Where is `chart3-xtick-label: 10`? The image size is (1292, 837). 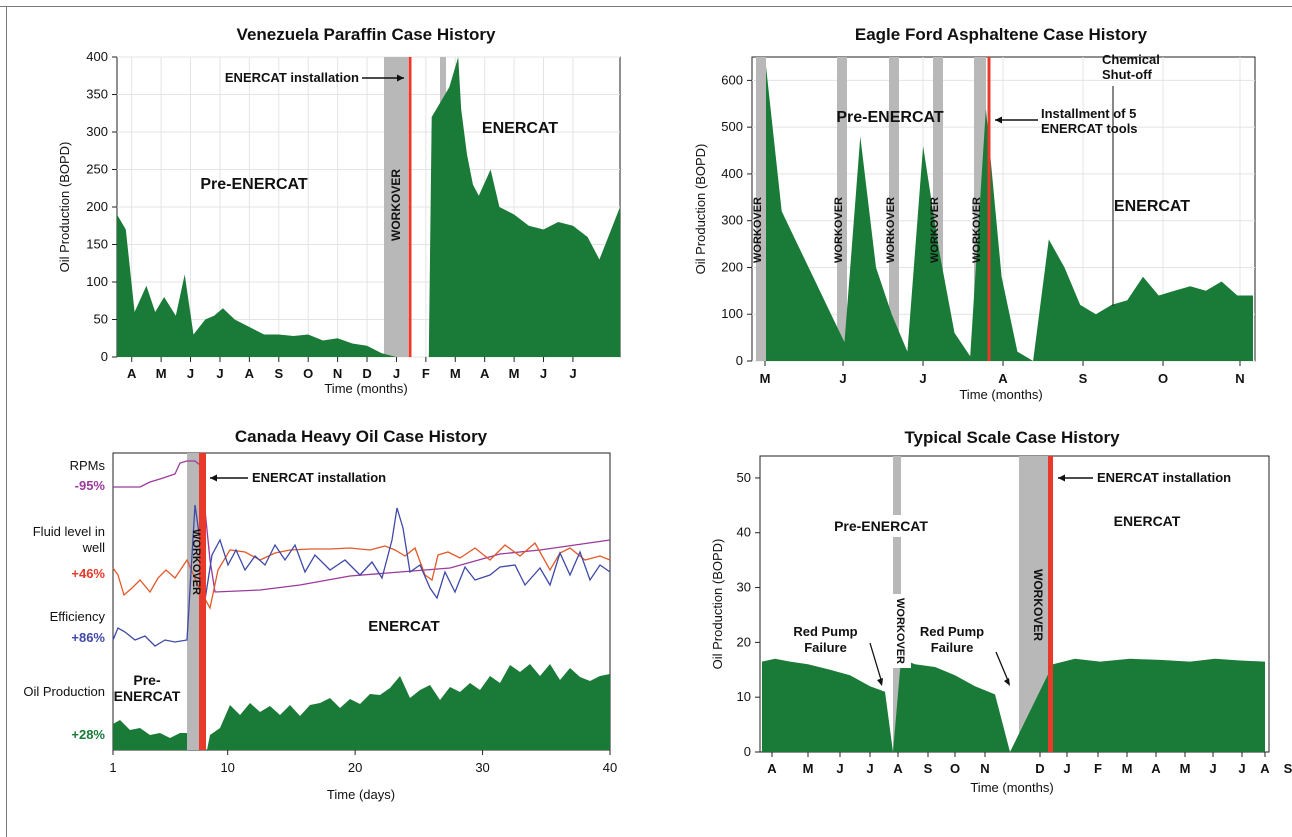 chart3-xtick-label: 10 is located at coordinates (227, 767).